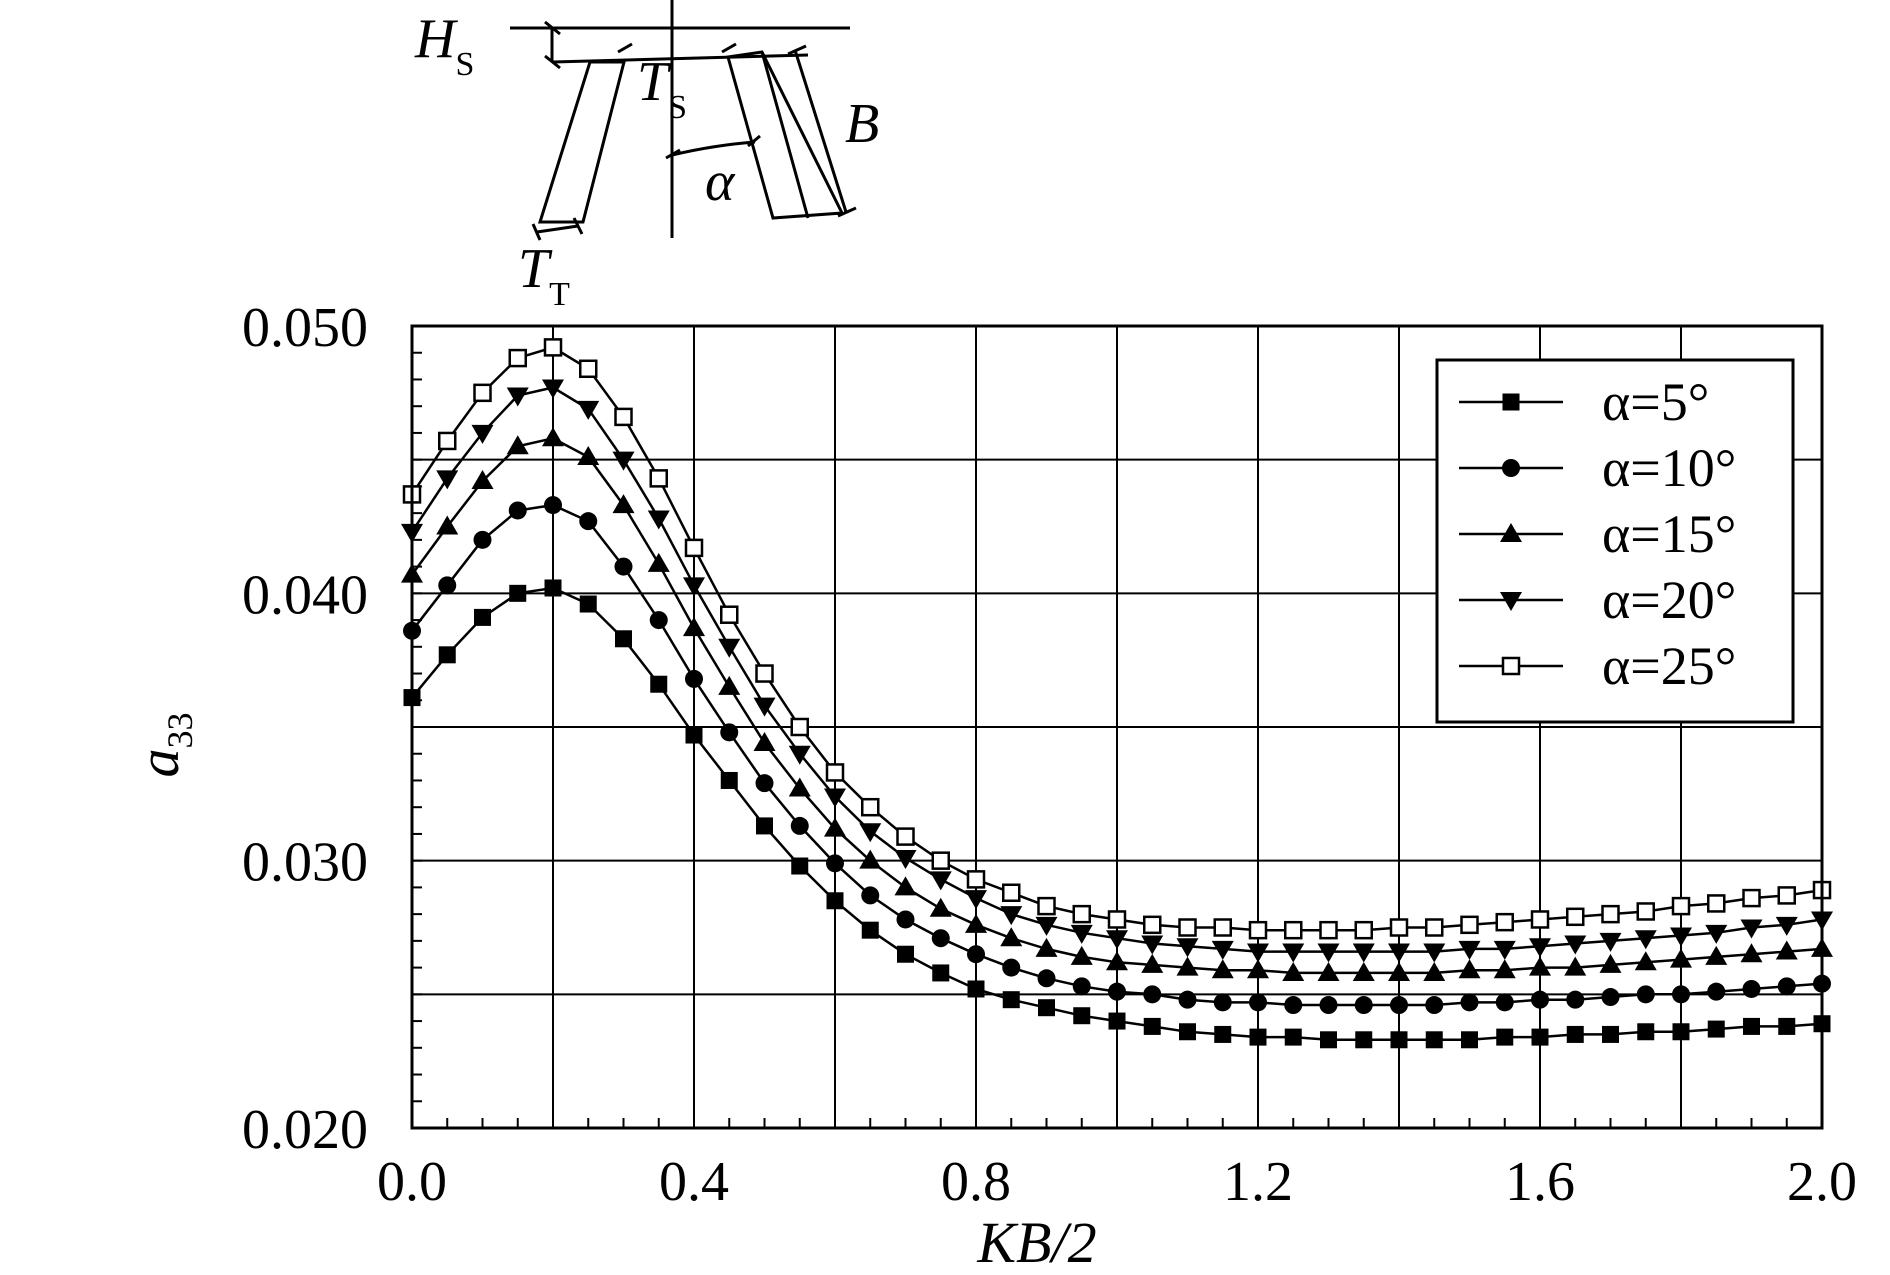 The width and height of the screenshot is (1890, 1275). Describe the element at coordinates (625, 48) in the screenshot. I see `ts-tick-left` at that location.